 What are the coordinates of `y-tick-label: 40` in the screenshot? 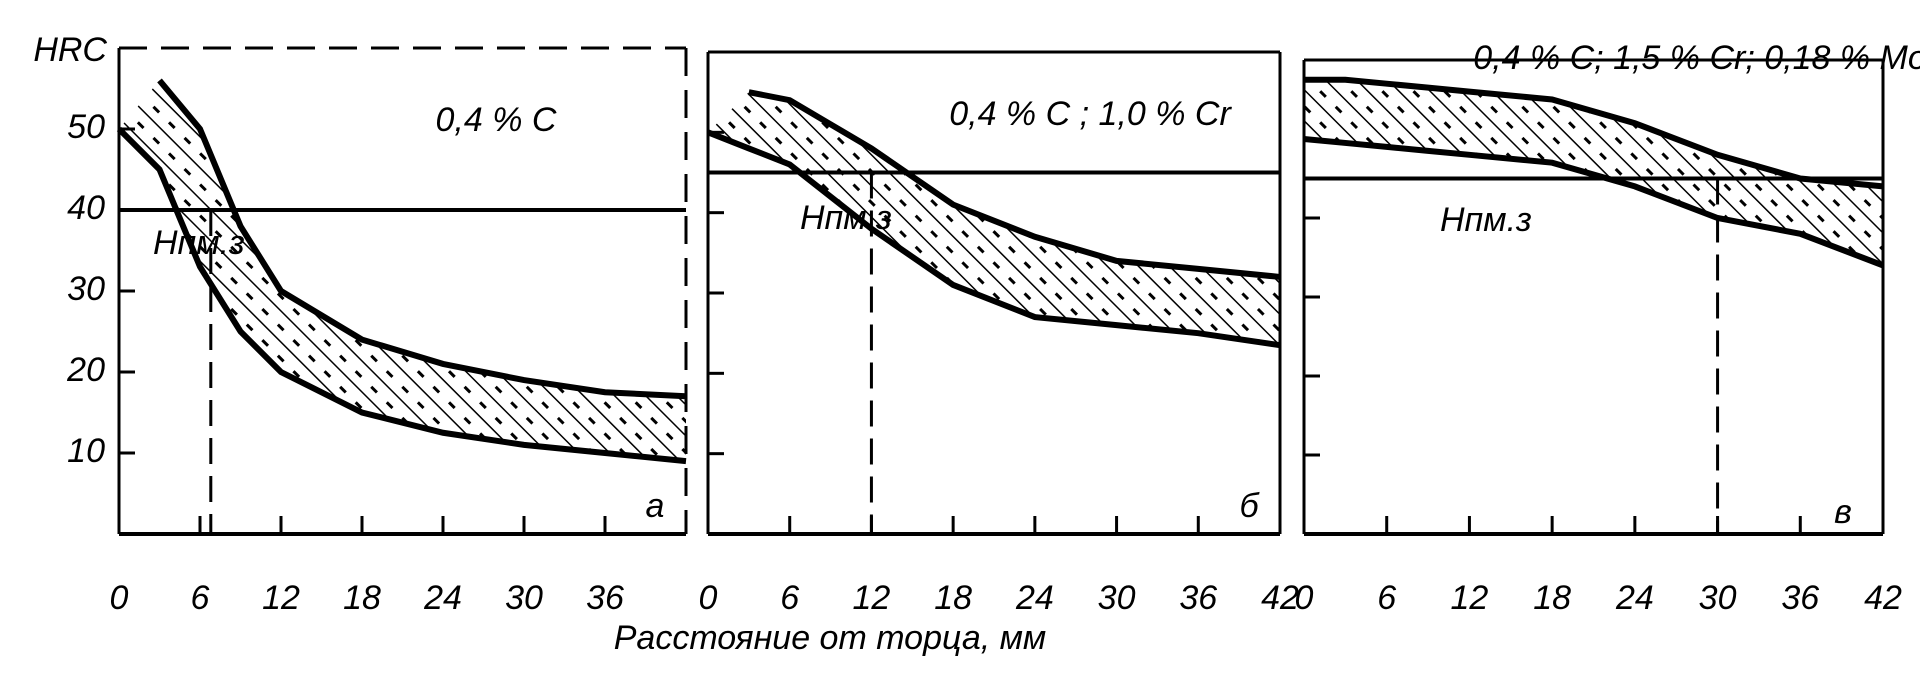 It's located at (86, 208).